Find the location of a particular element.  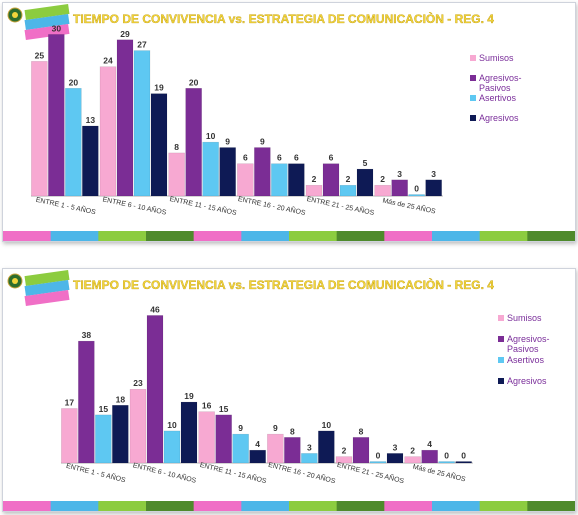

data-label: 27 is located at coordinates (142, 45).